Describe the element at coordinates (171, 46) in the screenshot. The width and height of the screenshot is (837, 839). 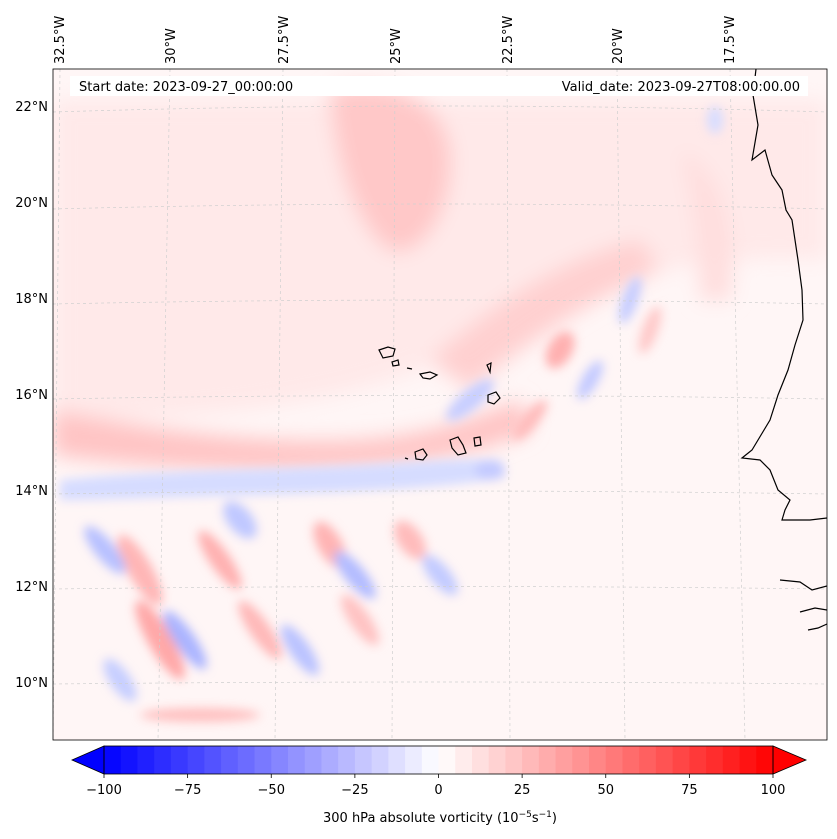
I see `lon-label-30w: 30°W` at that location.